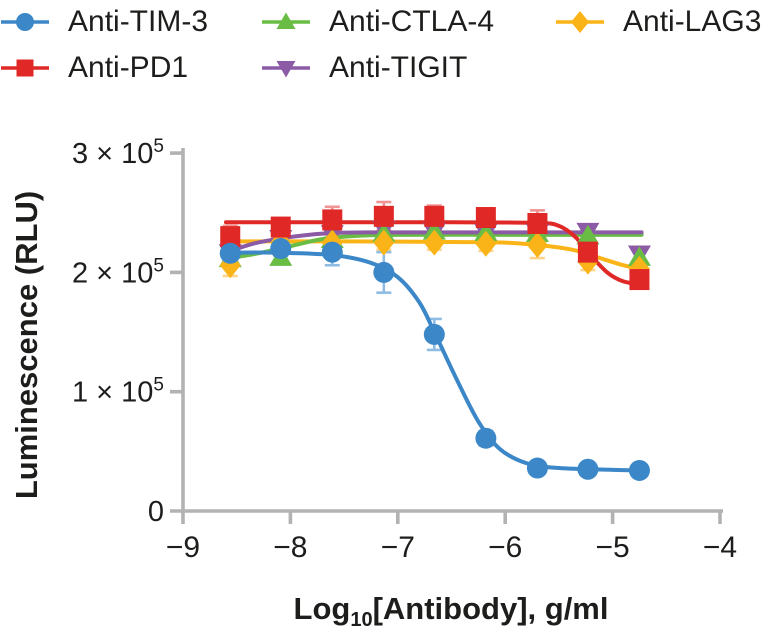 This screenshot has height=644, width=776. What do you see at coordinates (138, 21) in the screenshot?
I see `legend-label: Anti-TIM-3` at bounding box center [138, 21].